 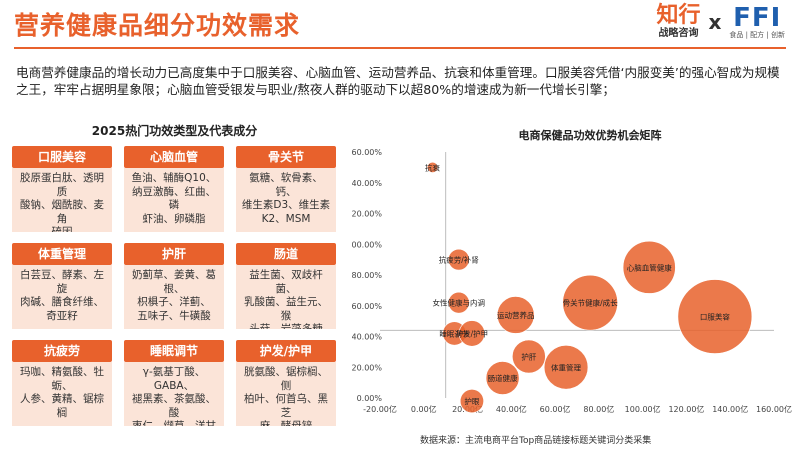 I want to click on bubble-label: 抗衰, so click(x=432, y=167).